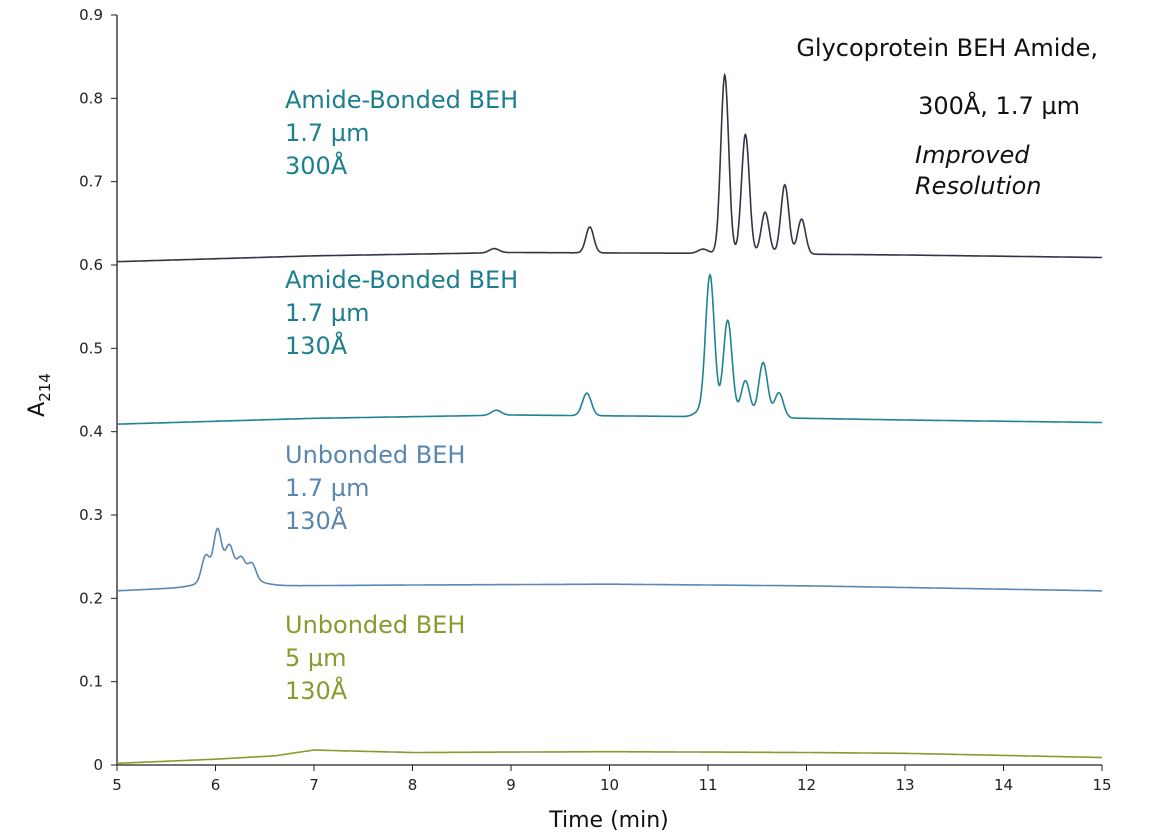  What do you see at coordinates (91, 682) in the screenshot?
I see `y-tick-label: 0.1` at bounding box center [91, 682].